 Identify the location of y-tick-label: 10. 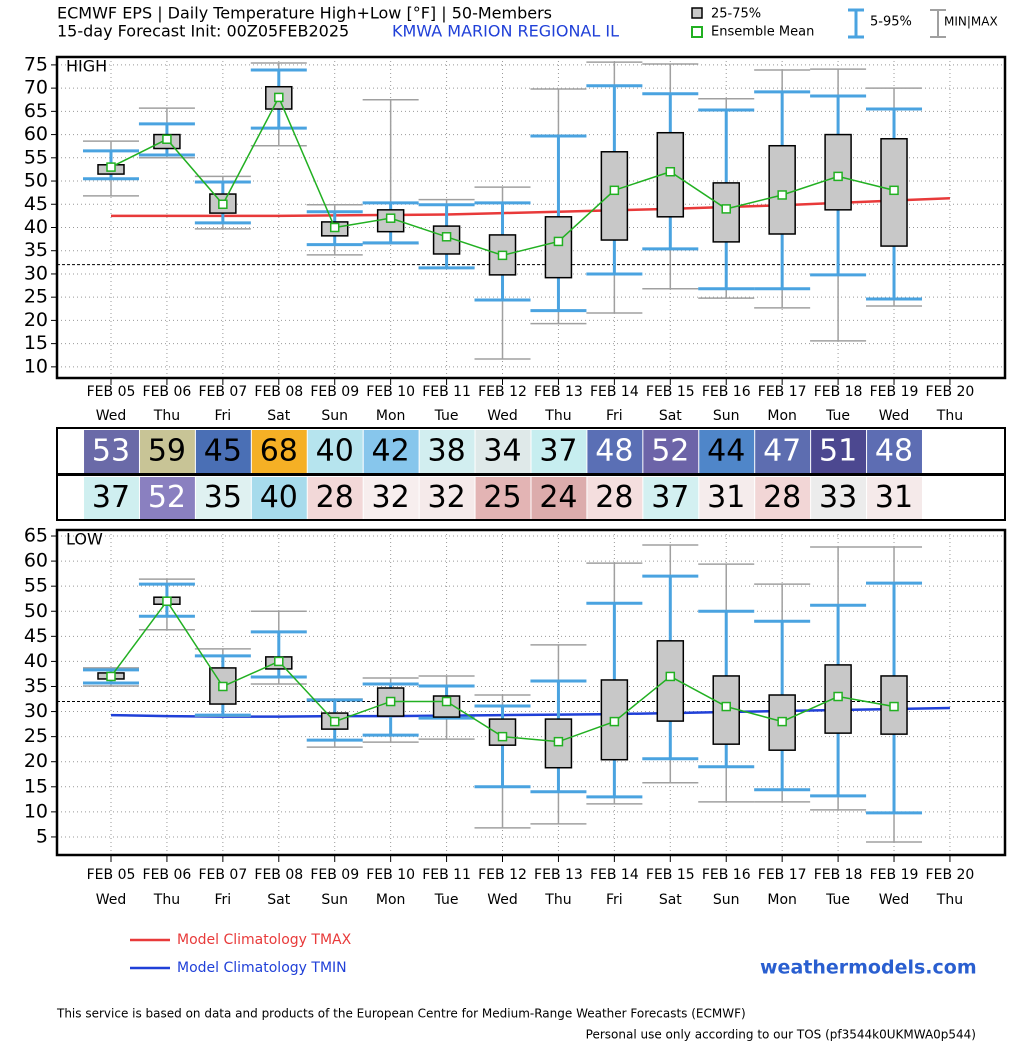
(36, 811).